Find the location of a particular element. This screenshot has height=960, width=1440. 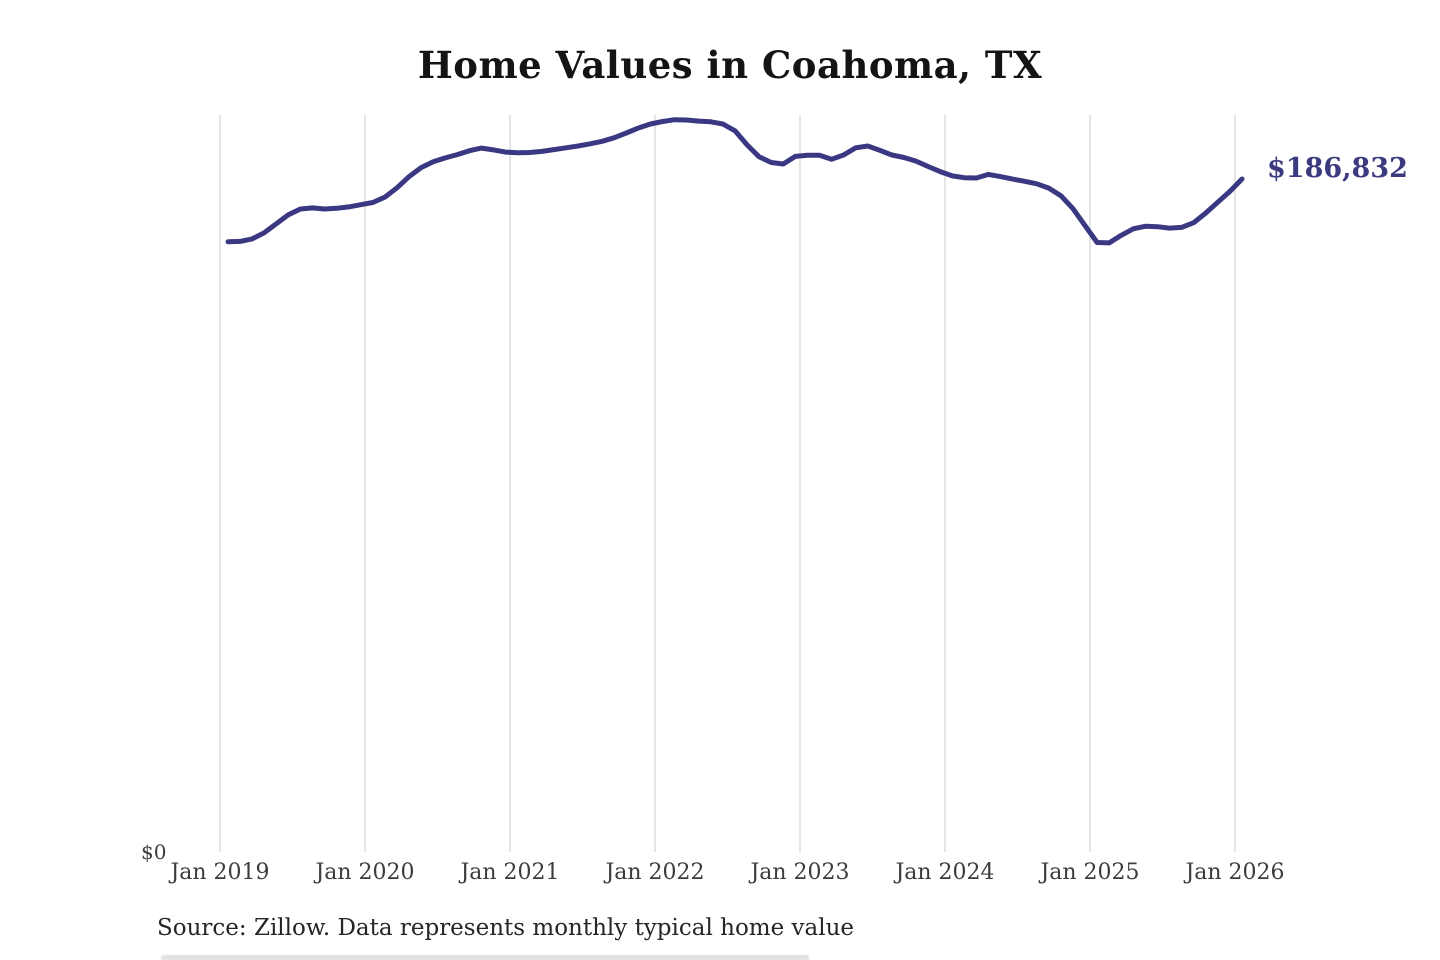

x-tick-label: Jan 2022 is located at coordinates (655, 872).